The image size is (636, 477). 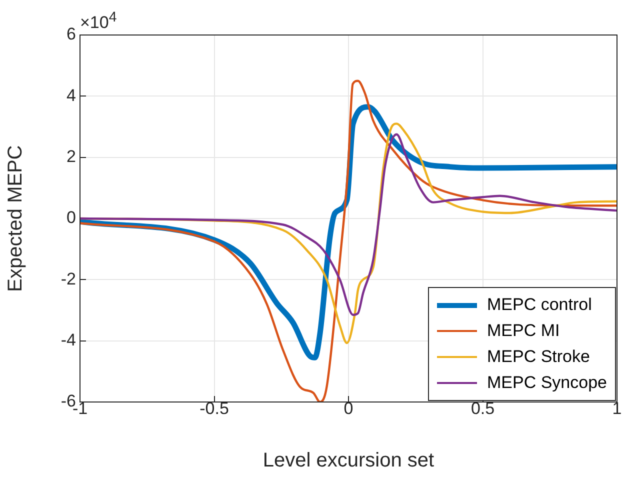 I want to click on x-tick-label: 0.5, so click(x=482, y=408).